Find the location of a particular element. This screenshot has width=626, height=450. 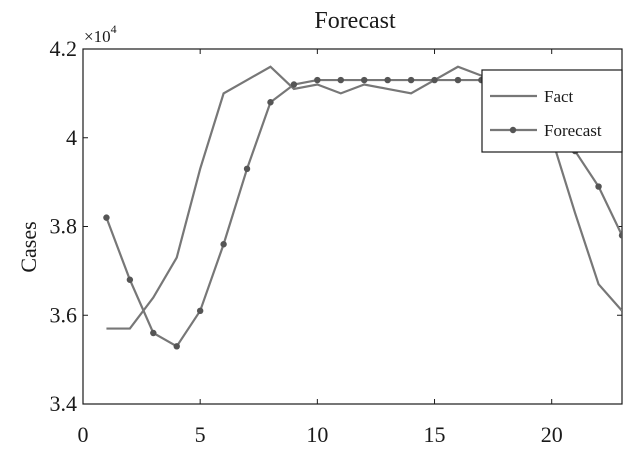

y-axis-multiplier: ×10⁴ is located at coordinates (100, 34).